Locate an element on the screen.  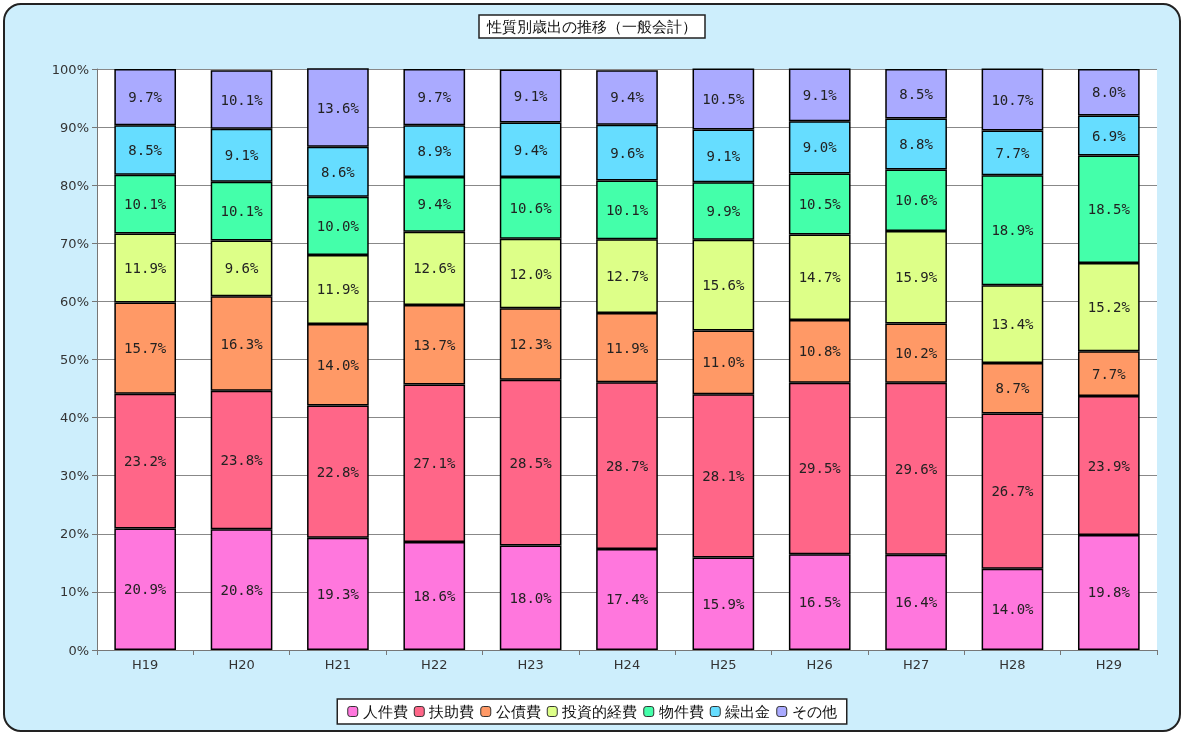
data-label: 23.2% is located at coordinates (145, 461).